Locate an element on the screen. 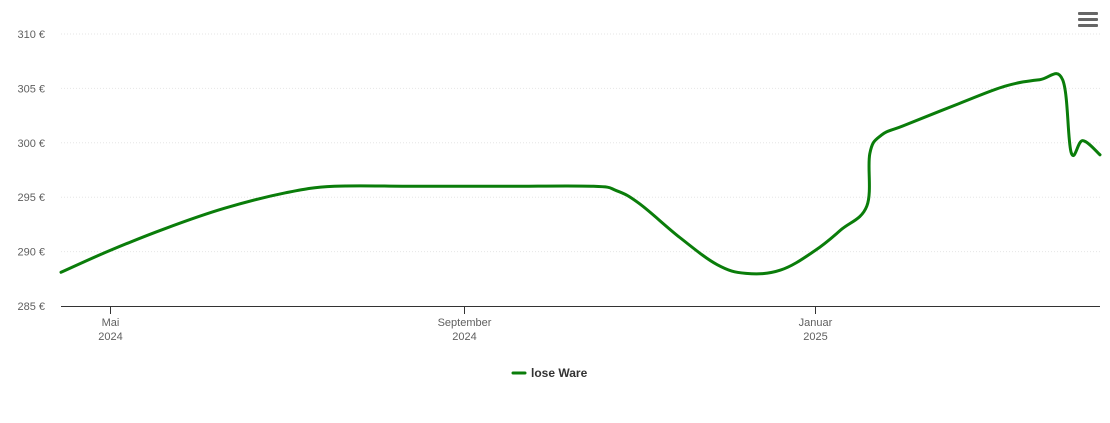  y-tick-label: 310 € is located at coordinates (31, 35).